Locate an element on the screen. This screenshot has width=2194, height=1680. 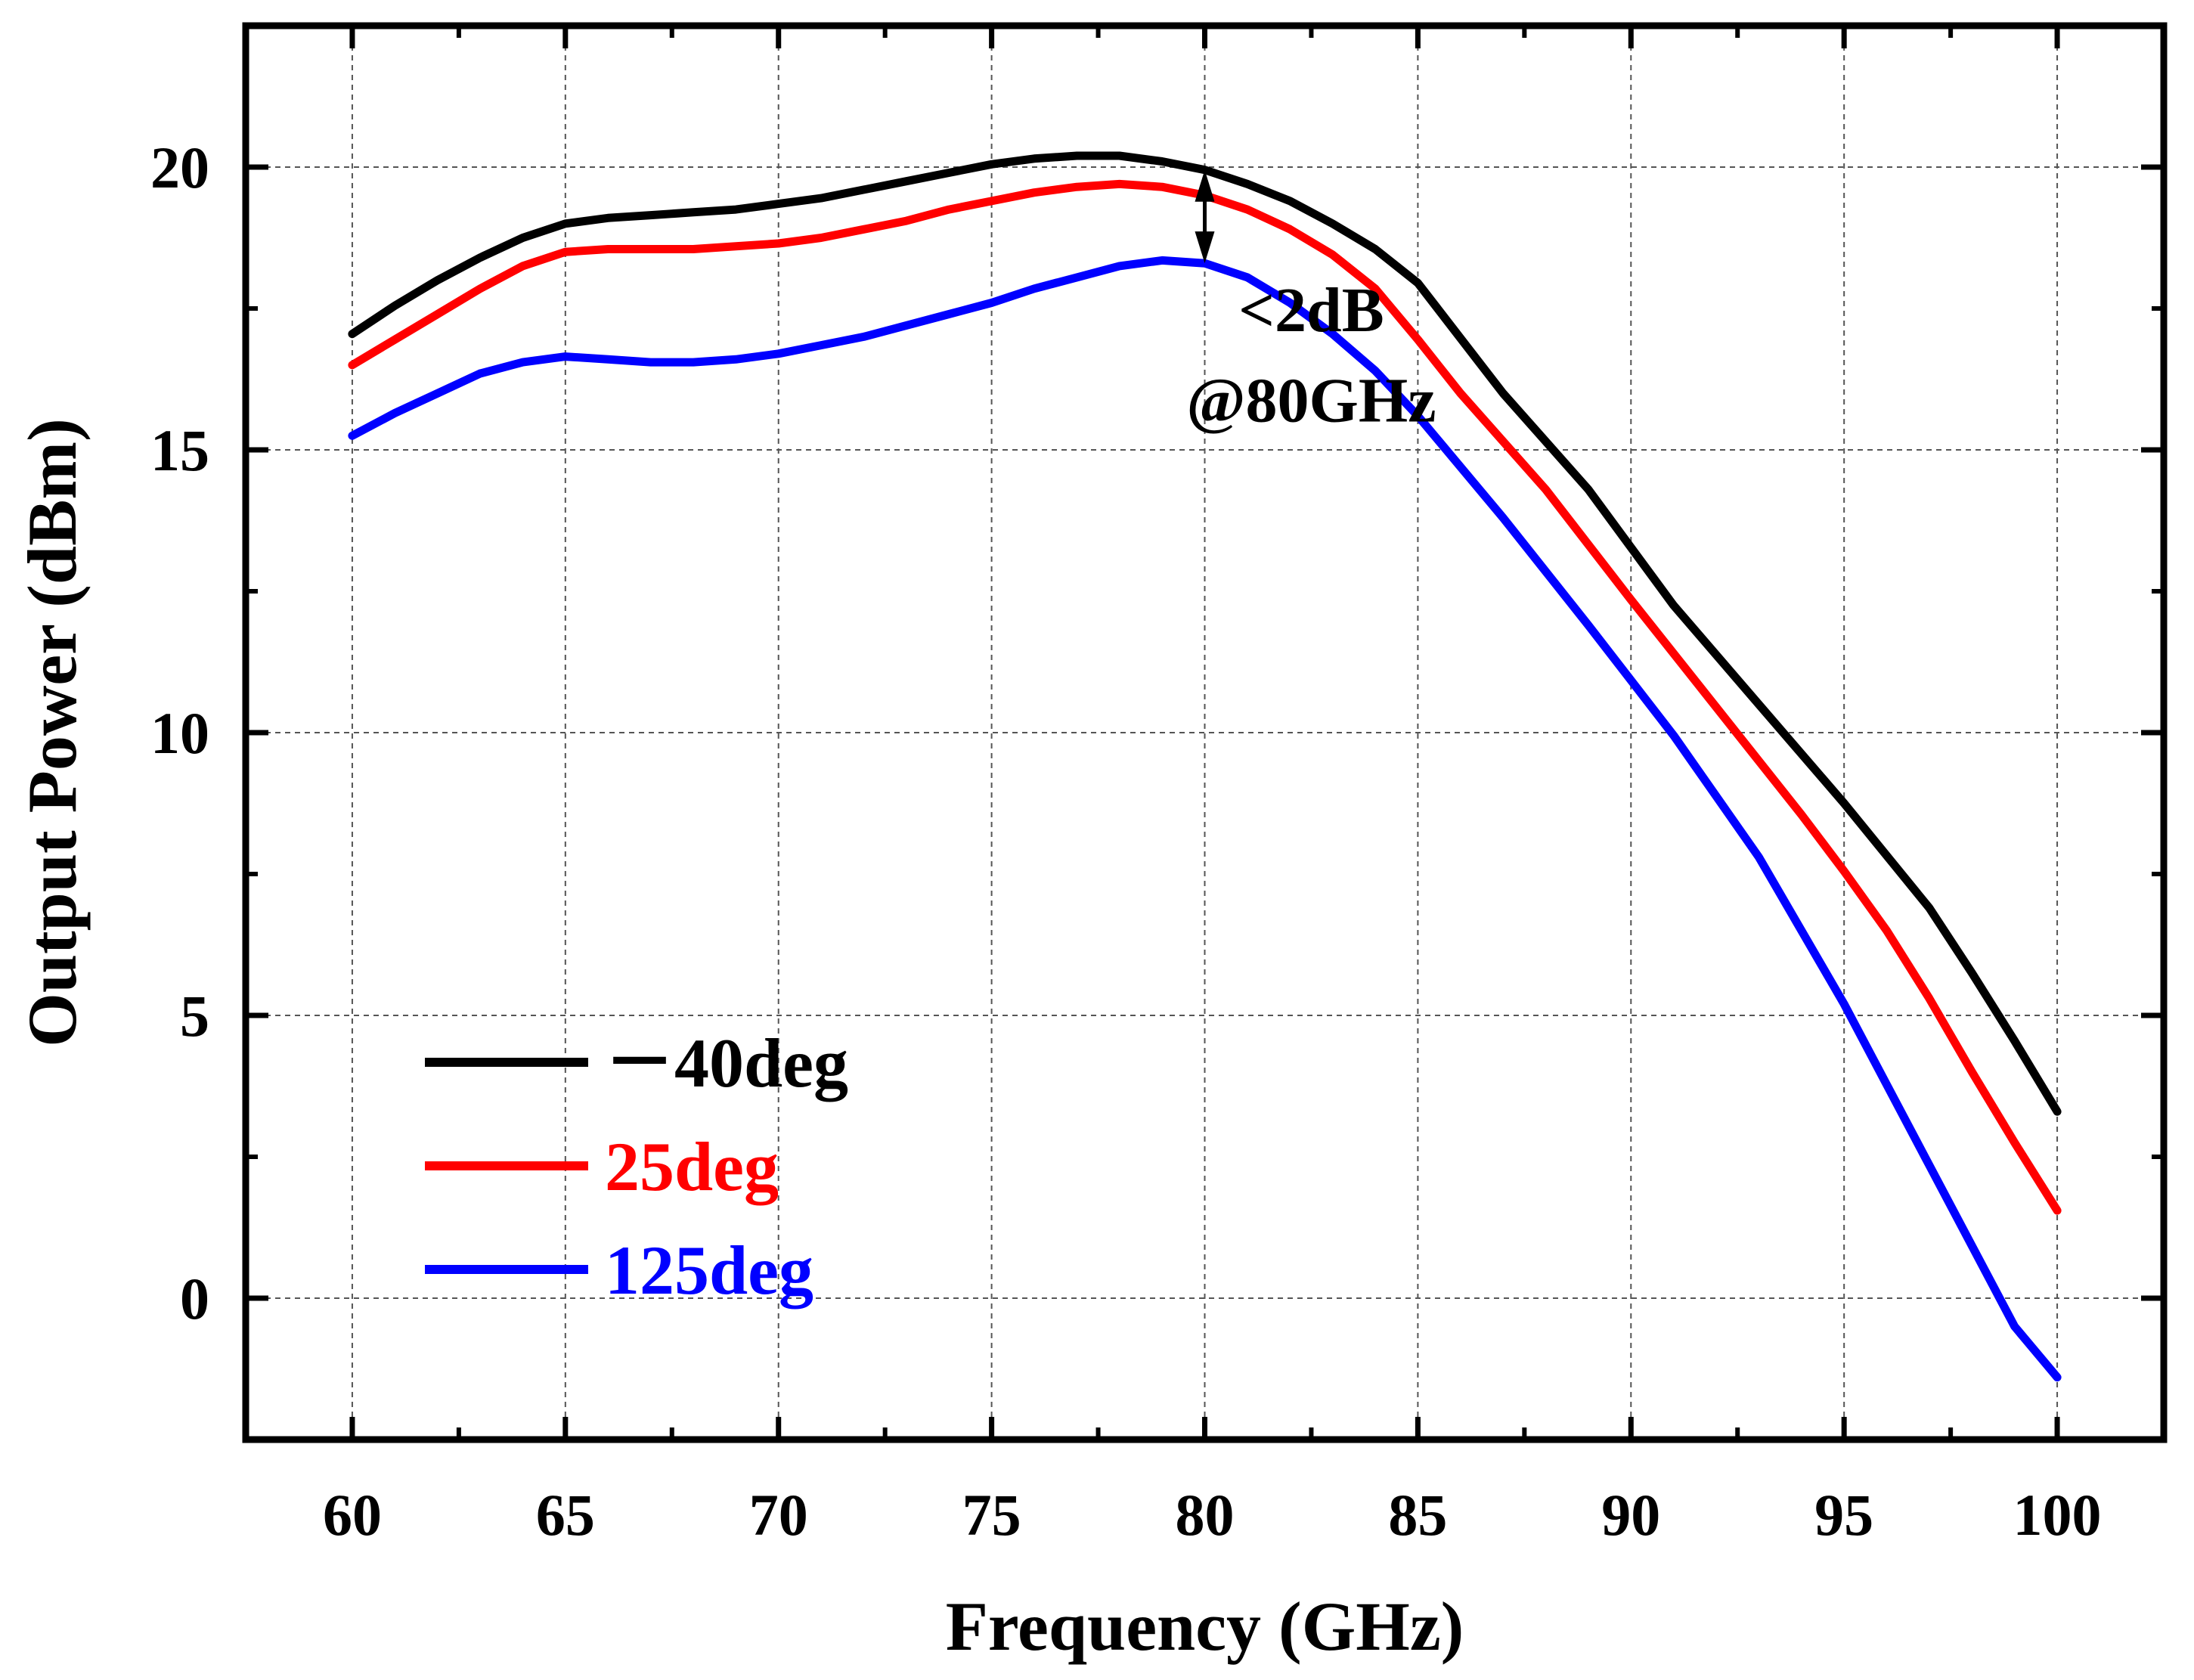
legend-label: 125deg is located at coordinates (709, 1270).